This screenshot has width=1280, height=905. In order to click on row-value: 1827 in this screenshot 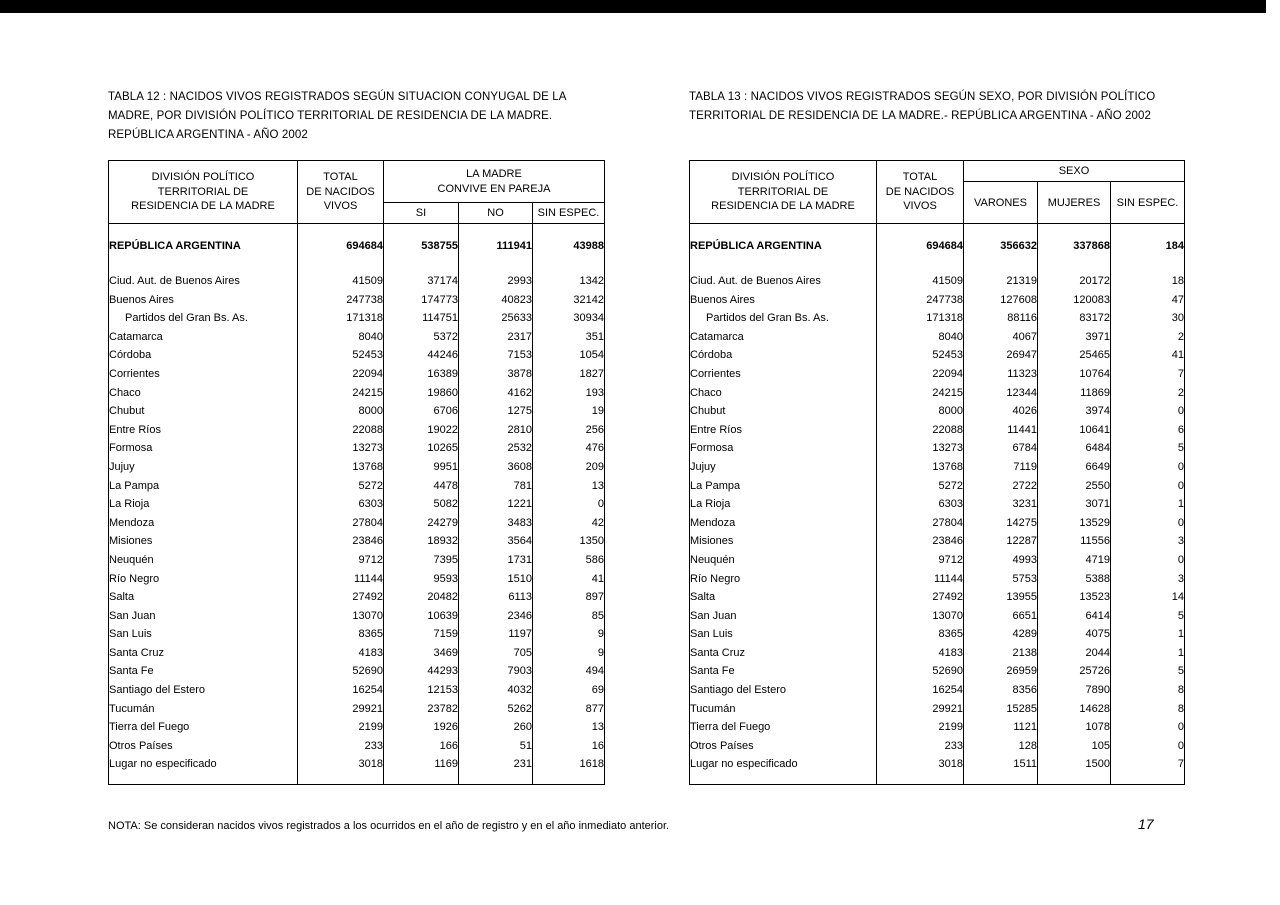, I will do `click(568, 374)`.